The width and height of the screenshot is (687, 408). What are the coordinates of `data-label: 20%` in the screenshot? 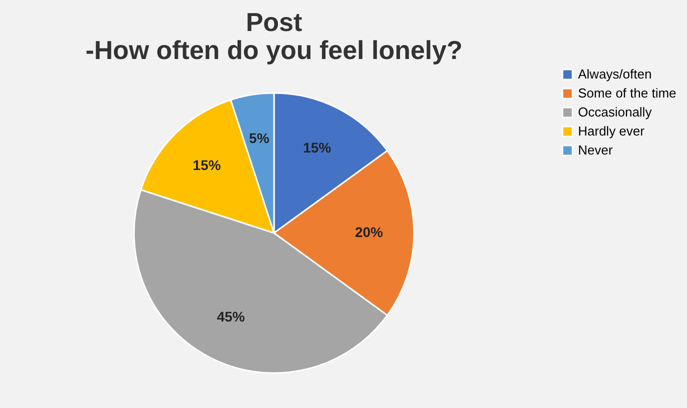 It's located at (369, 232).